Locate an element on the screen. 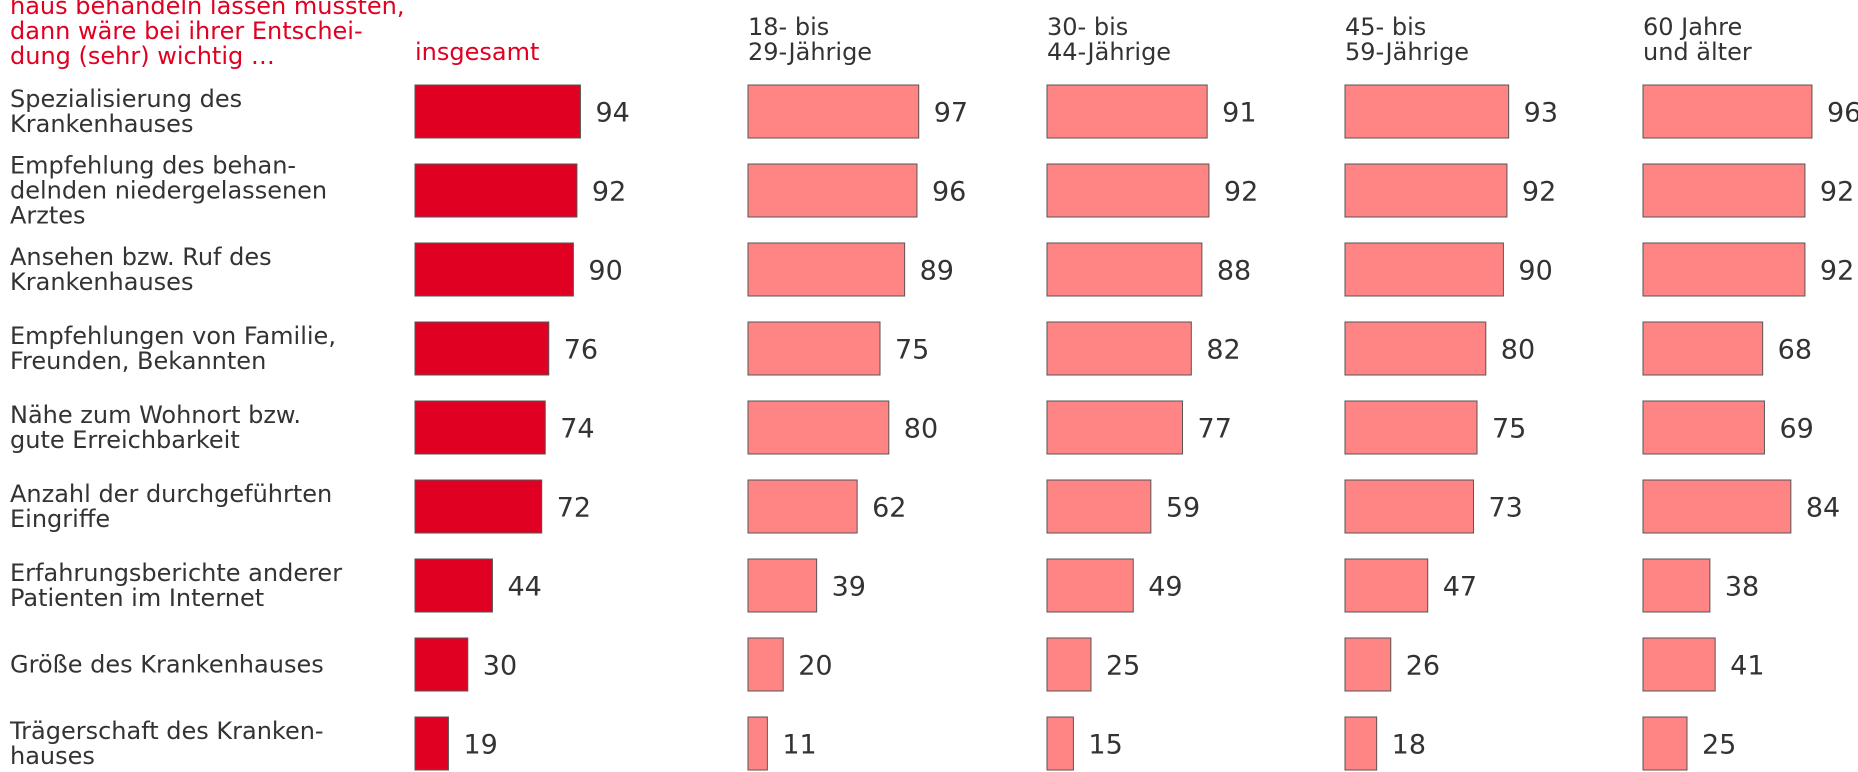 The image size is (1858, 772). data-label: 75 is located at coordinates (1509, 429).